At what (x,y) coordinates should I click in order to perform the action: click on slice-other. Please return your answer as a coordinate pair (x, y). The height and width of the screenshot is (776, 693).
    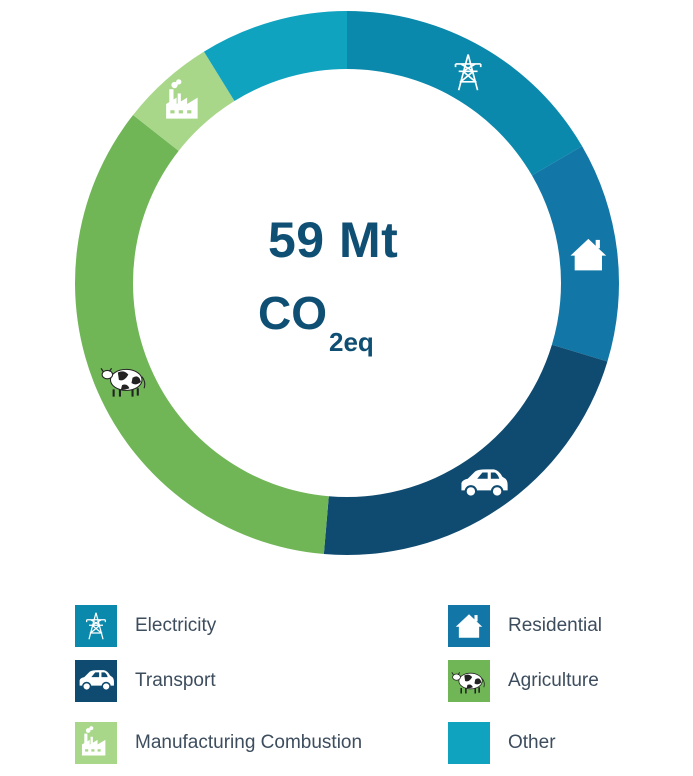
    Looking at the image, I should click on (275, 56).